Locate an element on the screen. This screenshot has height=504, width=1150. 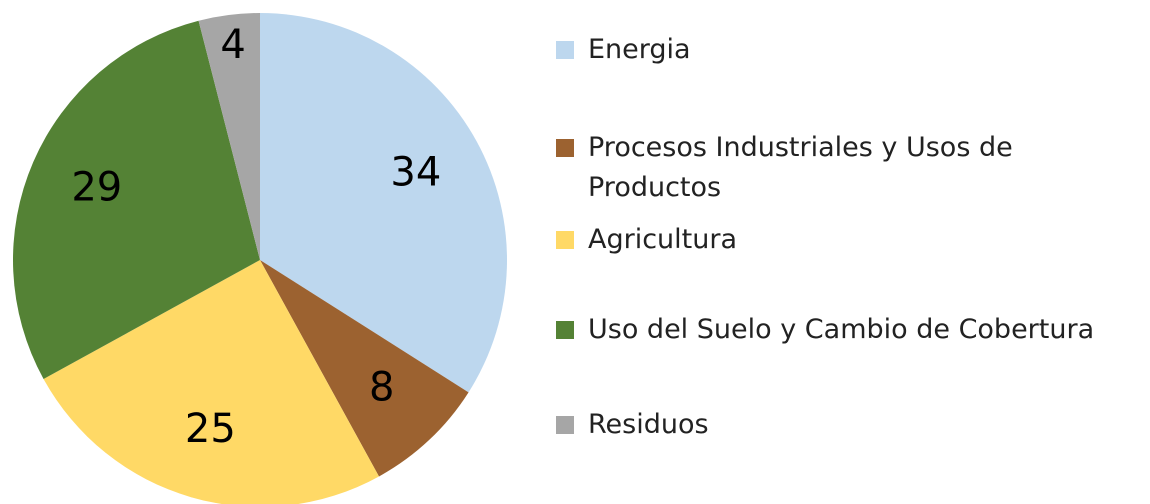
legend-label: Agricultura is located at coordinates (663, 239).